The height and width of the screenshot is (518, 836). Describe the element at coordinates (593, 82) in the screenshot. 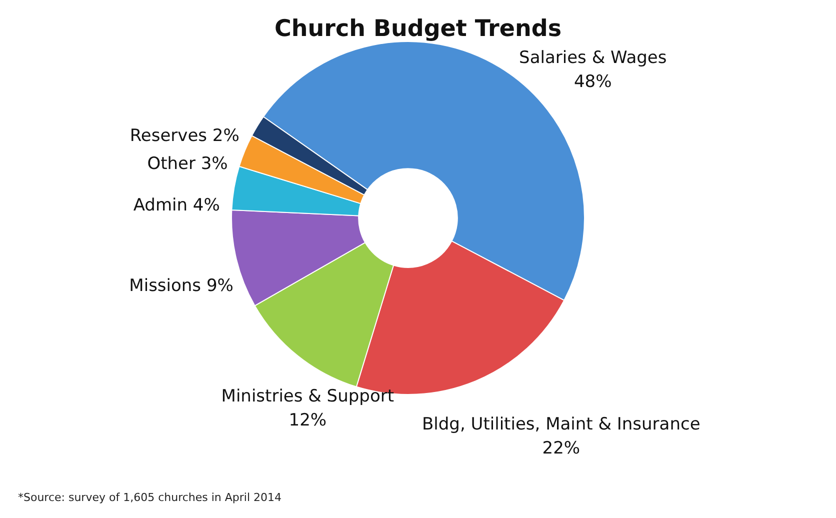

I see `data-label: 48%` at that location.